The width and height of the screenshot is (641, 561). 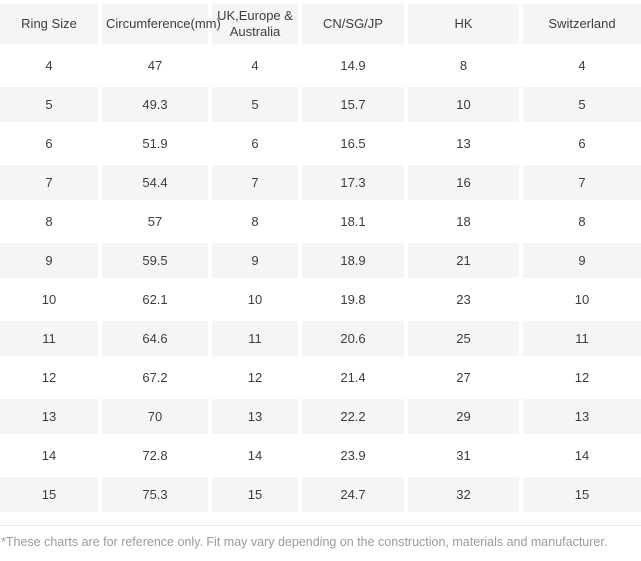 I want to click on table-cell: 19.8, so click(x=353, y=299).